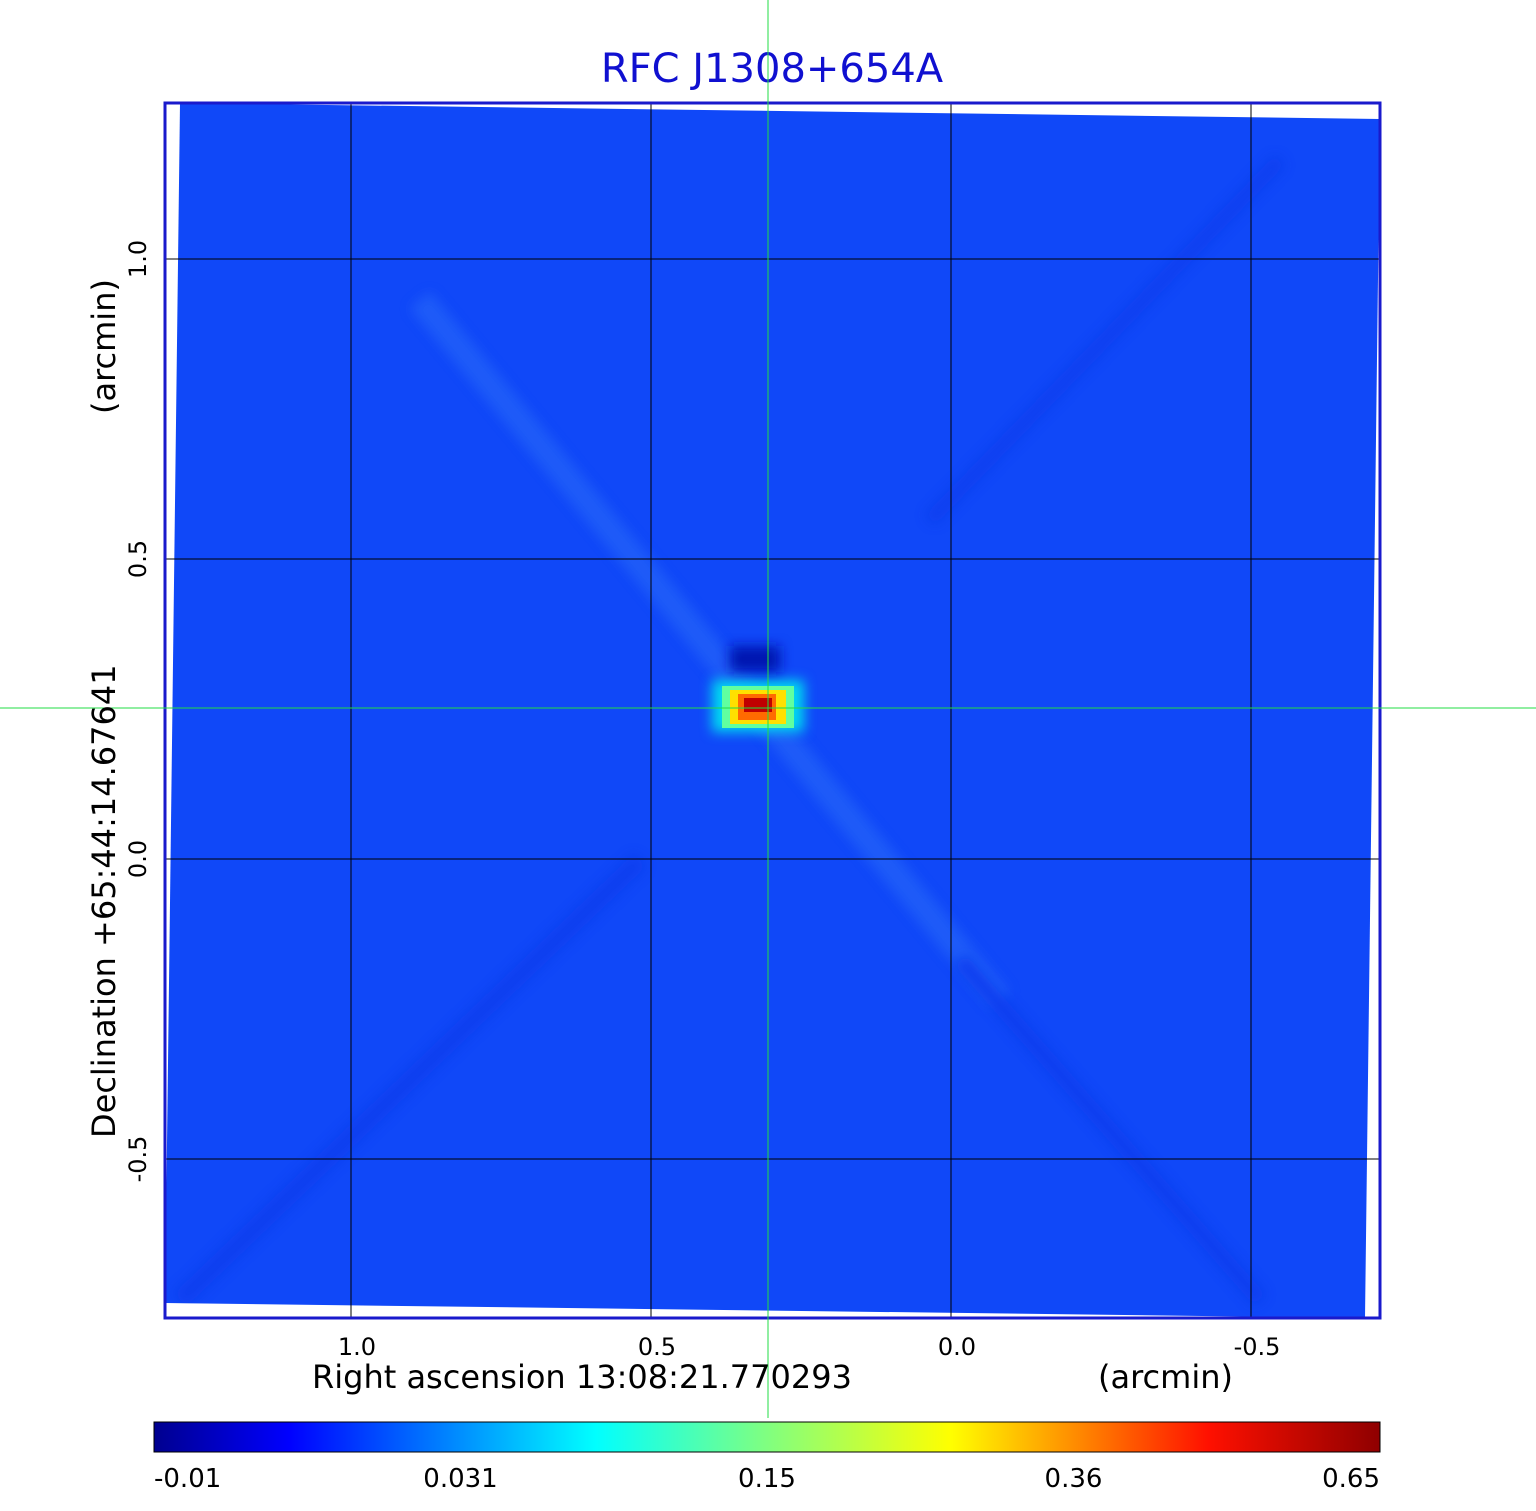 The image size is (1536, 1511). Describe the element at coordinates (767, 1437) in the screenshot. I see `colorbar` at that location.